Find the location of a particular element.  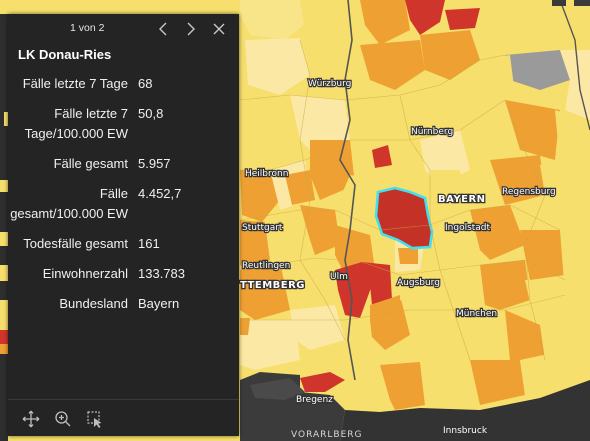

map-label-wurzburg: Würzburg is located at coordinates (329, 84).